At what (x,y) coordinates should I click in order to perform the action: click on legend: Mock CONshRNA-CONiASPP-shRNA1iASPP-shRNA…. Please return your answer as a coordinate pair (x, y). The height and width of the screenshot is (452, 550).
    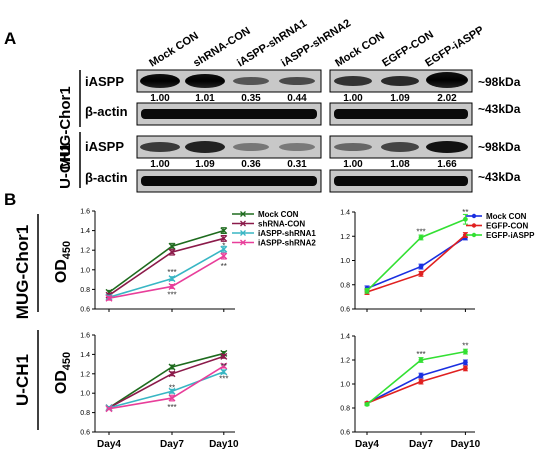
    Looking at the image, I should click on (274, 229).